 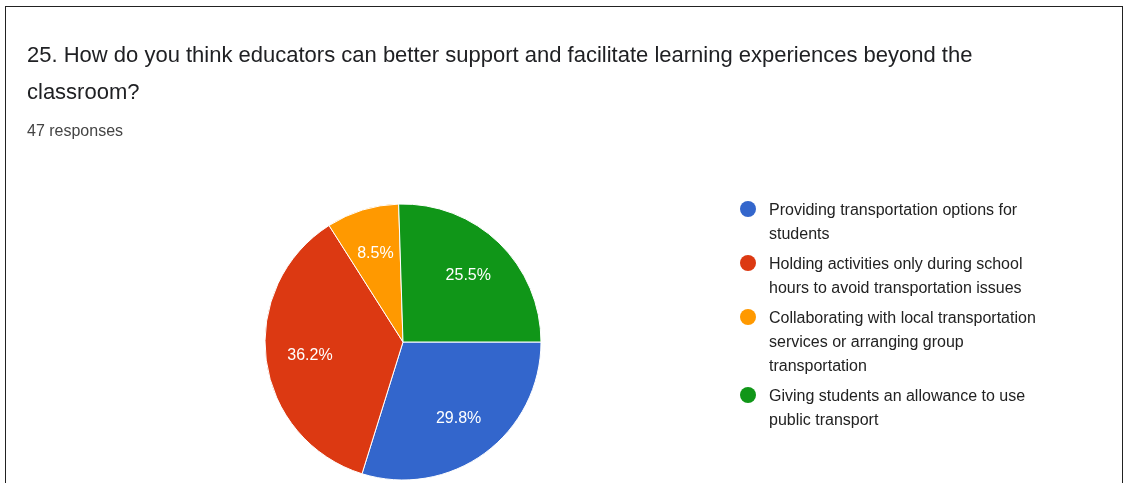 What do you see at coordinates (75, 131) in the screenshot?
I see `text: 47 responses` at bounding box center [75, 131].